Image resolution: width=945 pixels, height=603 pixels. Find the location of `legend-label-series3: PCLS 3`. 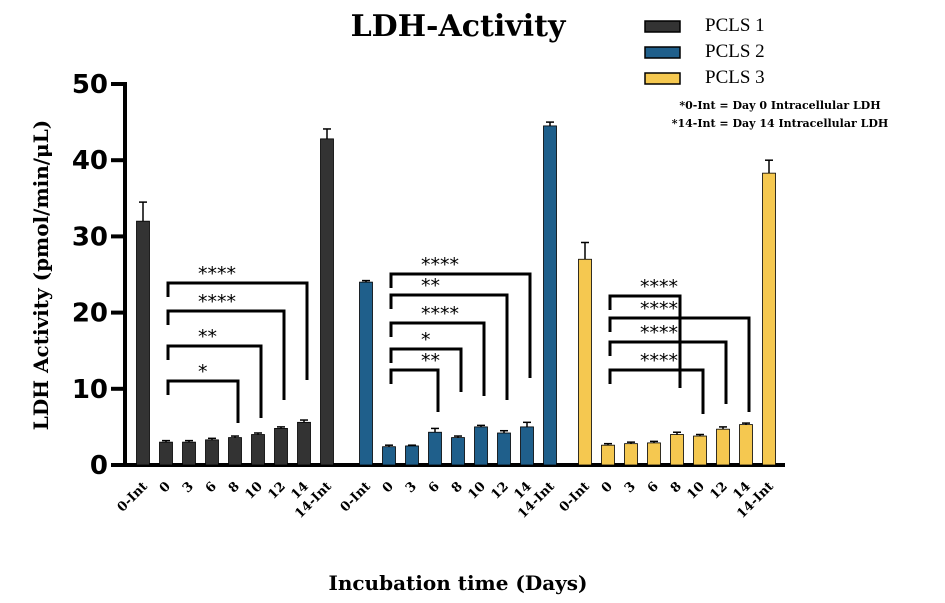

legend-label-series3: PCLS 3 is located at coordinates (735, 77).